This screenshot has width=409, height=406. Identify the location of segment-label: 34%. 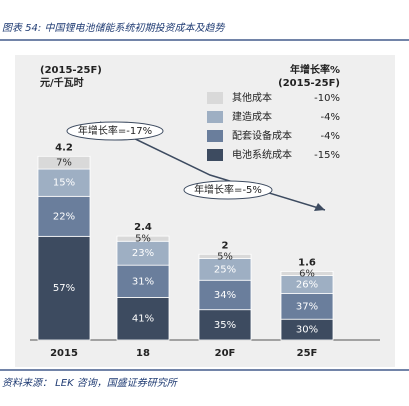
(225, 295).